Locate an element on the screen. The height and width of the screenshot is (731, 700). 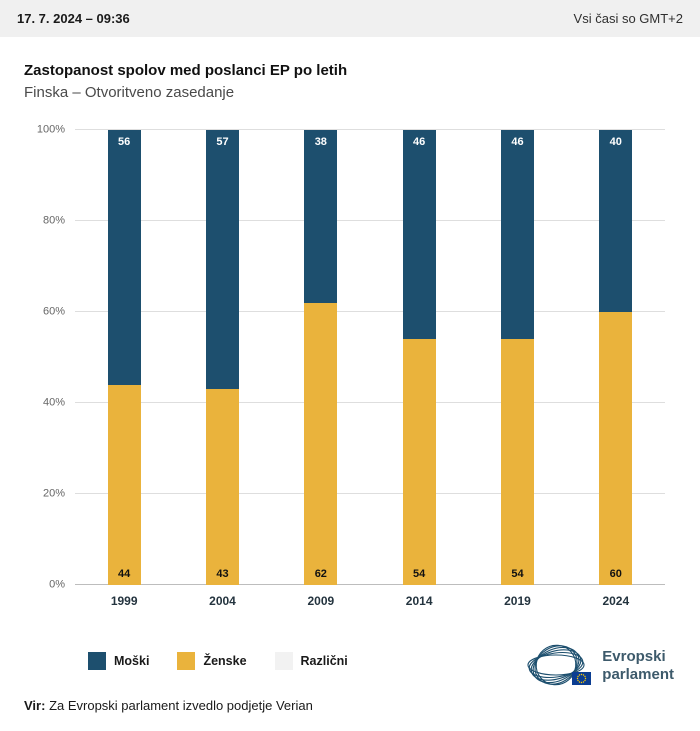
y-axis-tick-label: 0% is located at coordinates (57, 584).